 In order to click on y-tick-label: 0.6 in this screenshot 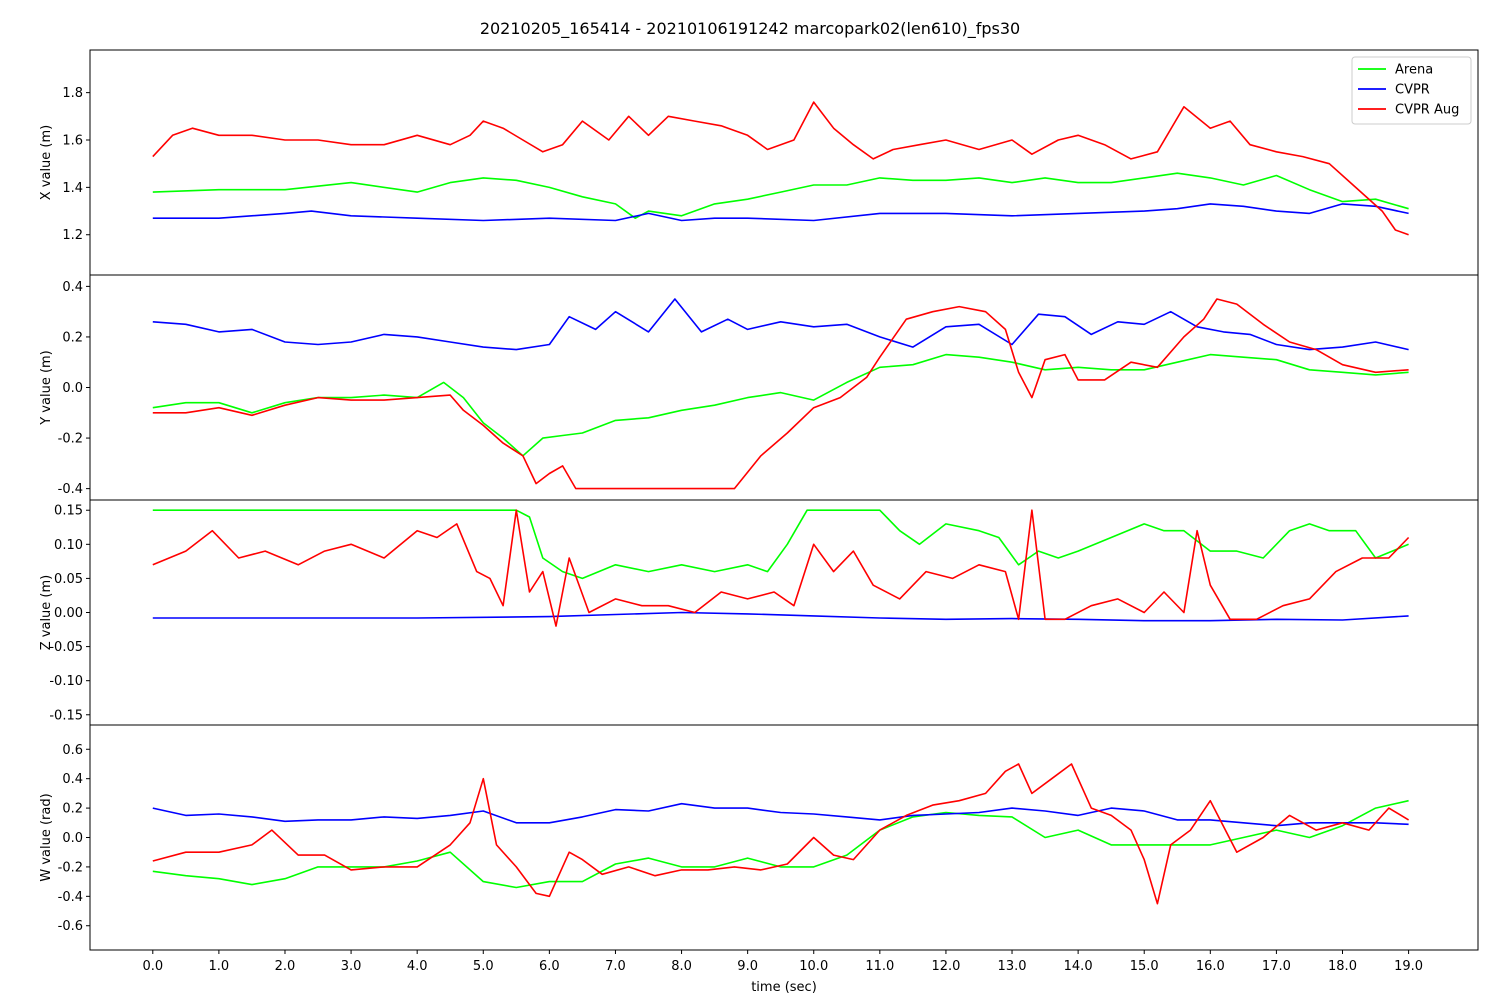, I will do `click(72, 750)`.